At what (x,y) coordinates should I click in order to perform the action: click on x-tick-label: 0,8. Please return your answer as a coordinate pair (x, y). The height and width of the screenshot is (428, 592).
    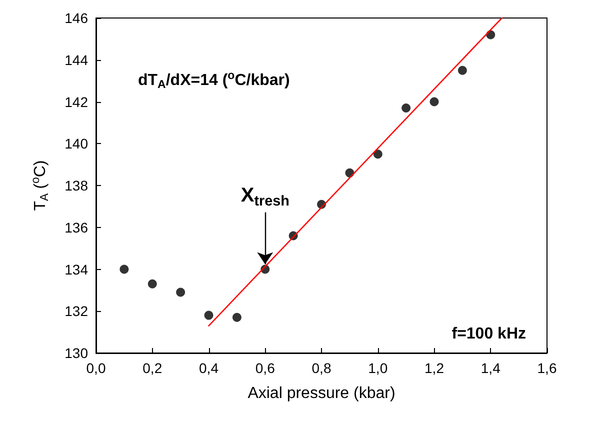
    Looking at the image, I should click on (322, 368).